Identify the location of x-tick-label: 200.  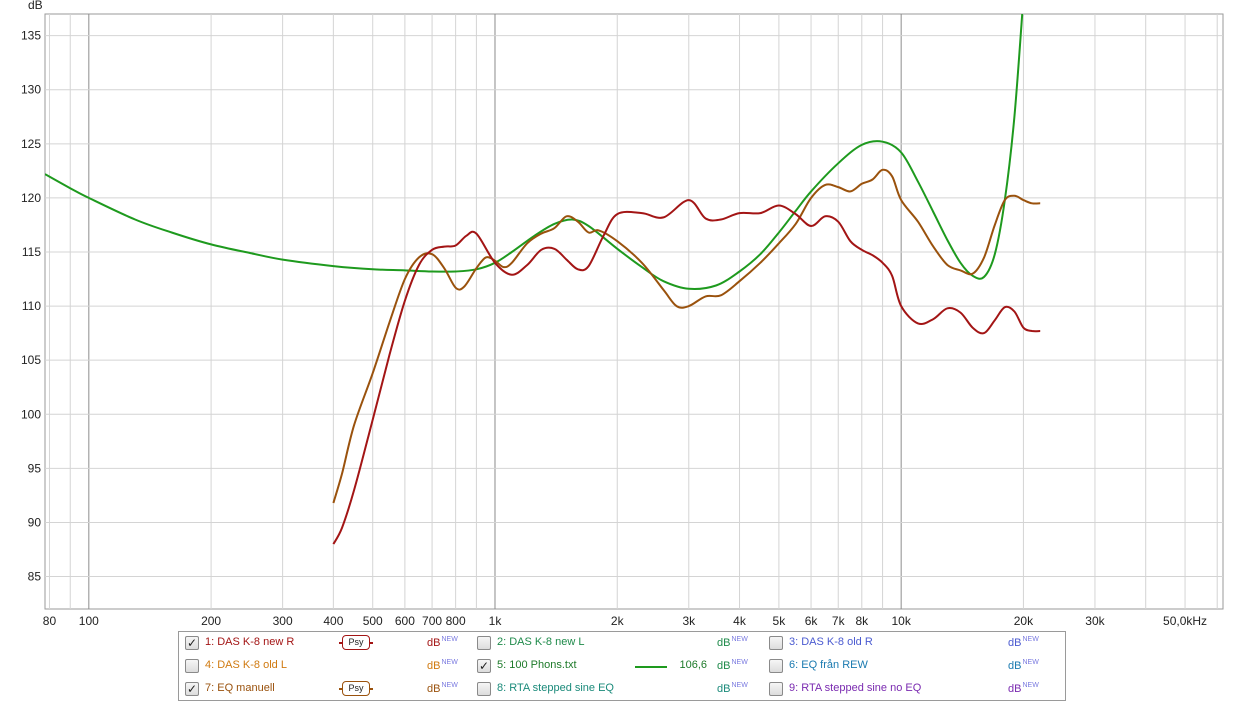
(211, 621).